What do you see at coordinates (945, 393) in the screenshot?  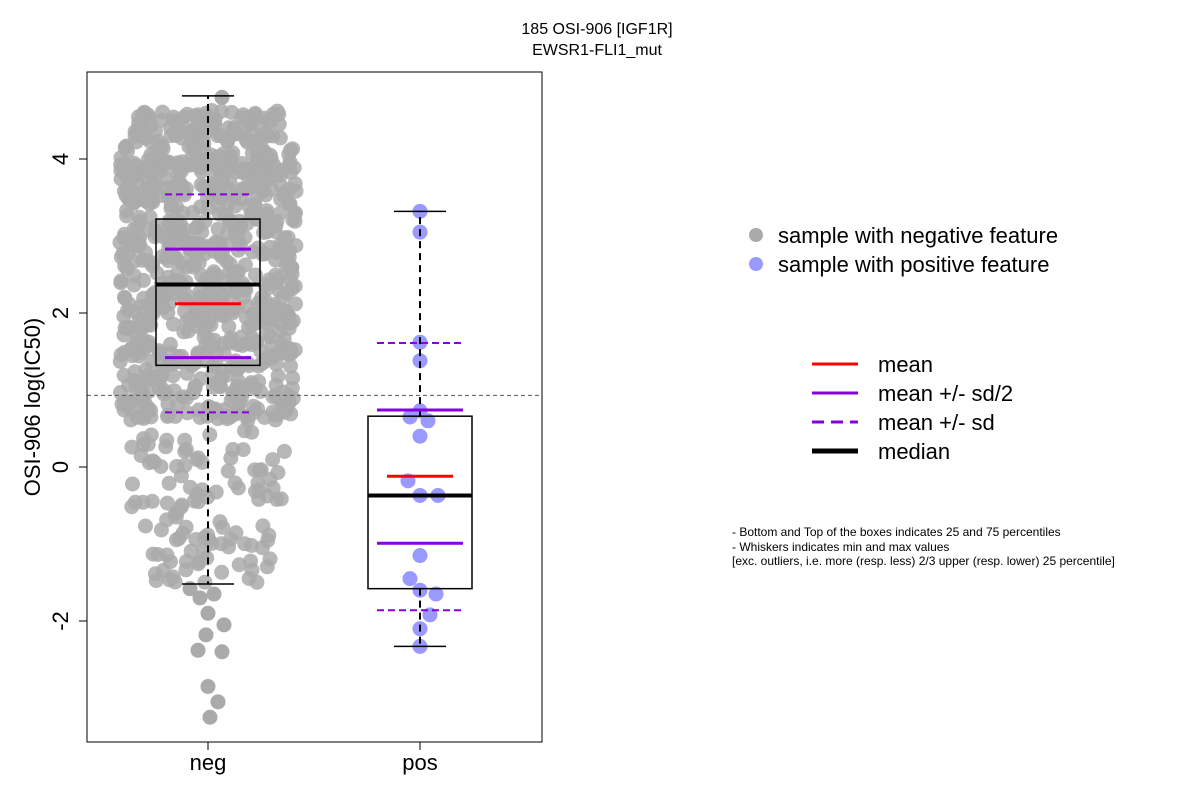 I see `legend-half-sd-label: mean +/- sd/2` at bounding box center [945, 393].